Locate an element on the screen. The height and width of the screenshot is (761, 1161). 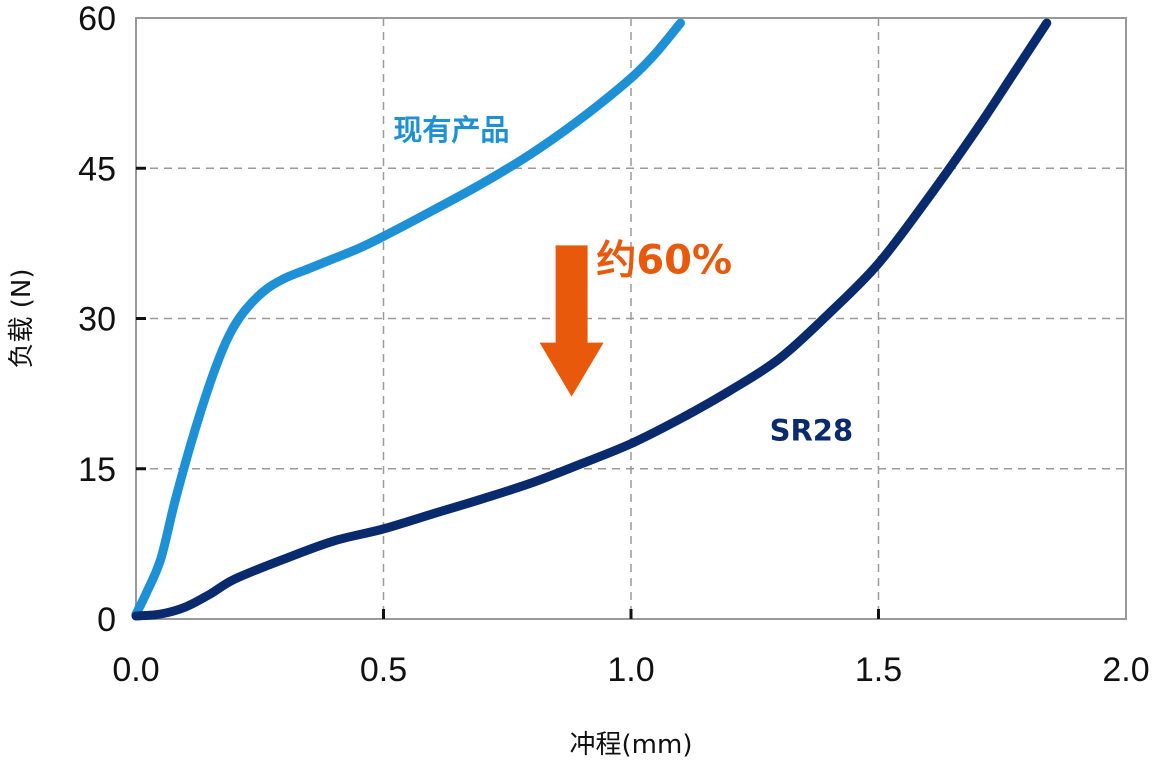
x-tick-label: 0.5 is located at coordinates (383, 670).